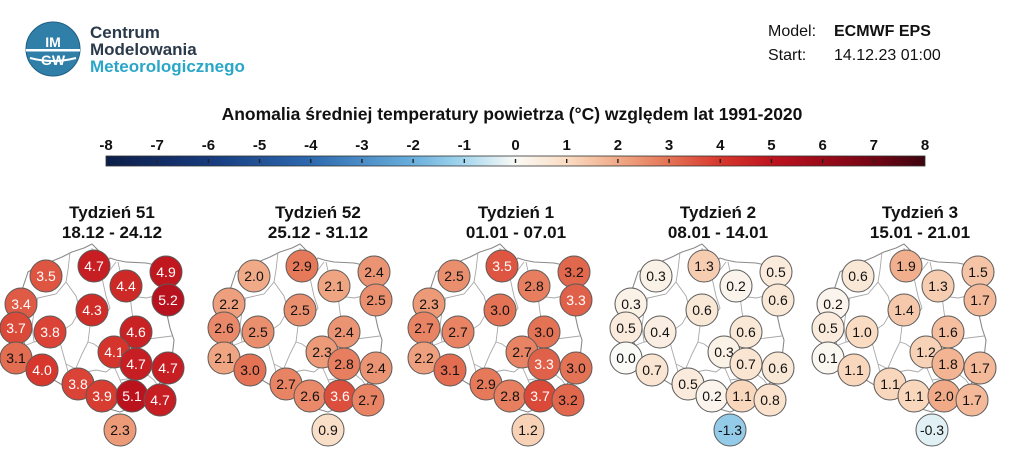 This screenshot has width=1024, height=467. Describe the element at coordinates (718, 212) in the screenshot. I see `map-week-title: Tydzień 2` at that location.